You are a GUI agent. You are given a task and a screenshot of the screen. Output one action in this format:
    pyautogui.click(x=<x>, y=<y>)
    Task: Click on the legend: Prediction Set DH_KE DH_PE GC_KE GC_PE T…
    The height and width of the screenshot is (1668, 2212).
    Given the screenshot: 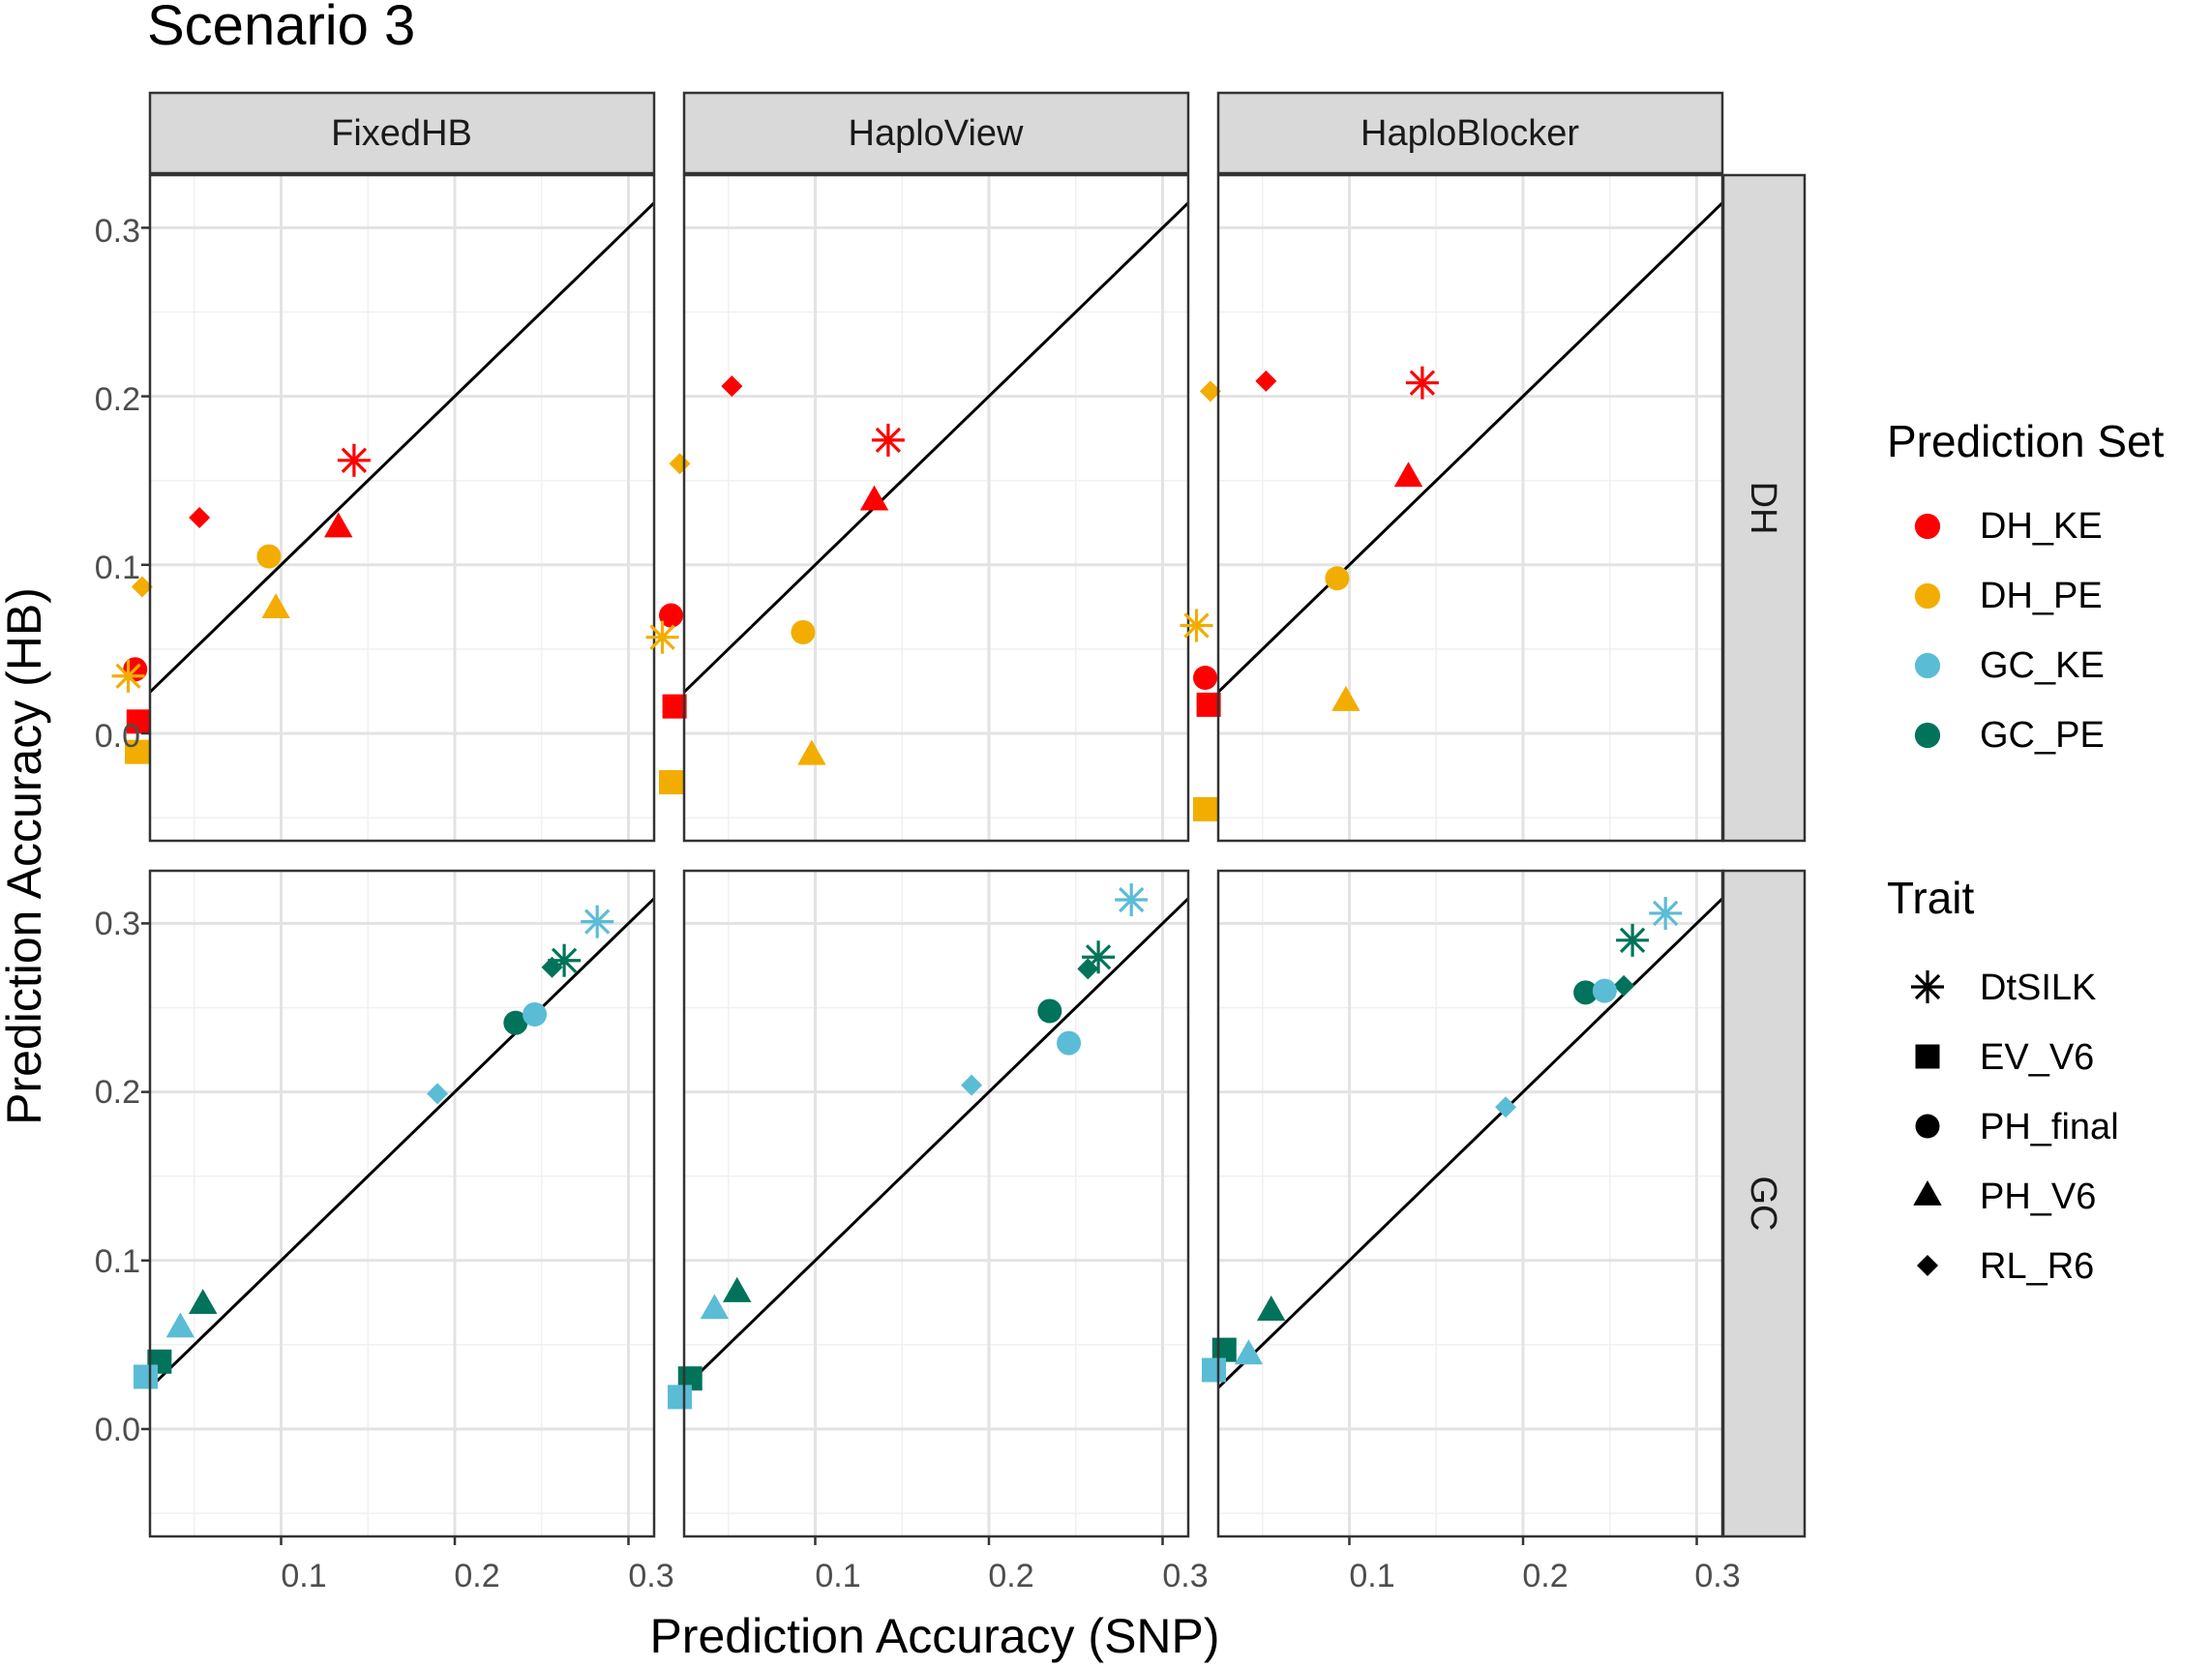 What is the action you would take?
    pyautogui.click(x=2026, y=851)
    